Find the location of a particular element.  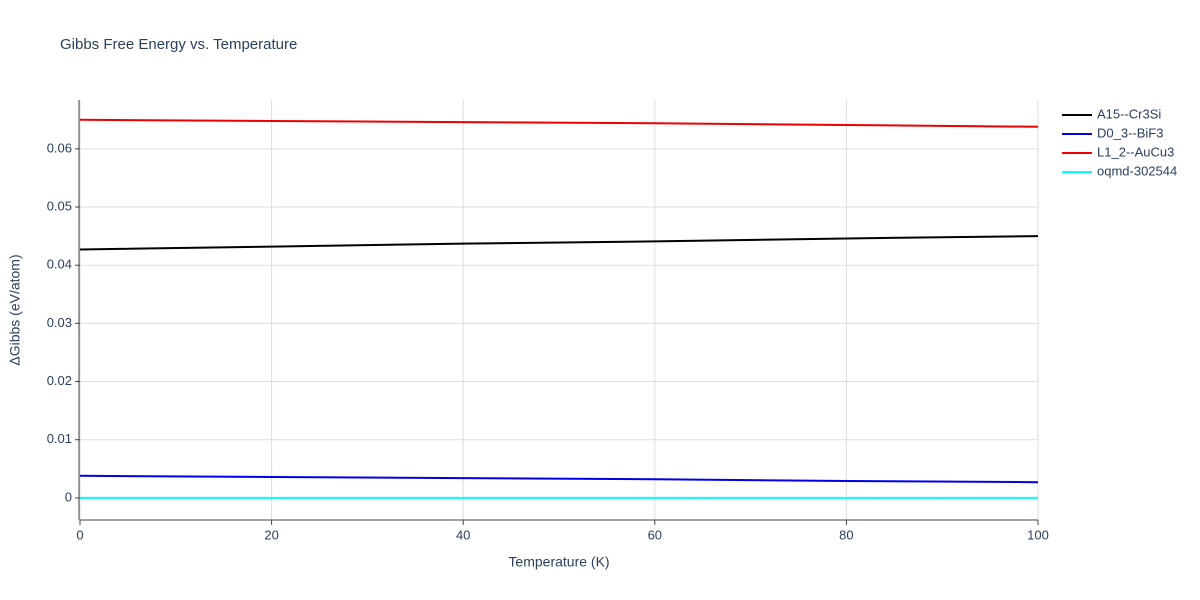

y-tick-label: 0.05 is located at coordinates (59, 205).